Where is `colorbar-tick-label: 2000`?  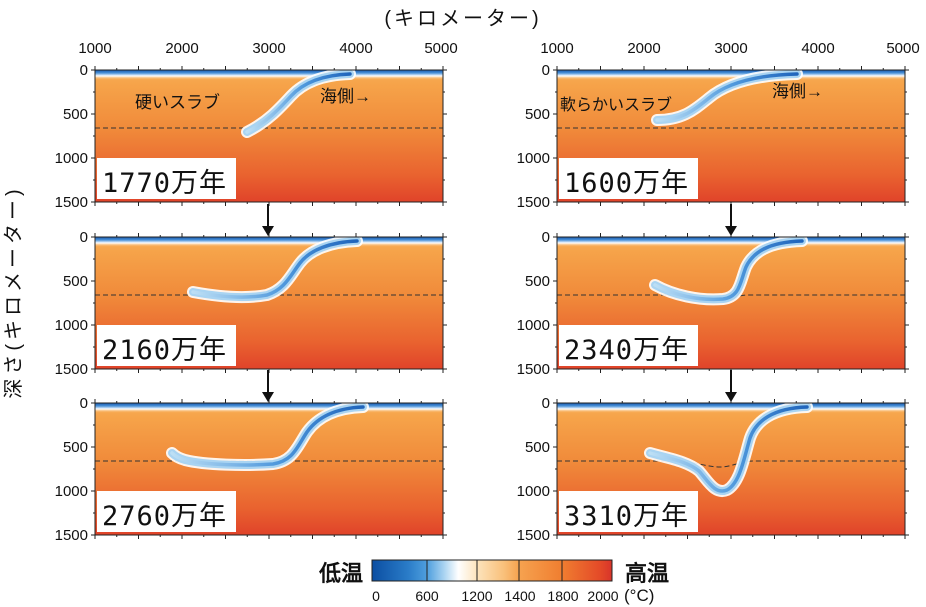
colorbar-tick-label: 2000 is located at coordinates (602, 596).